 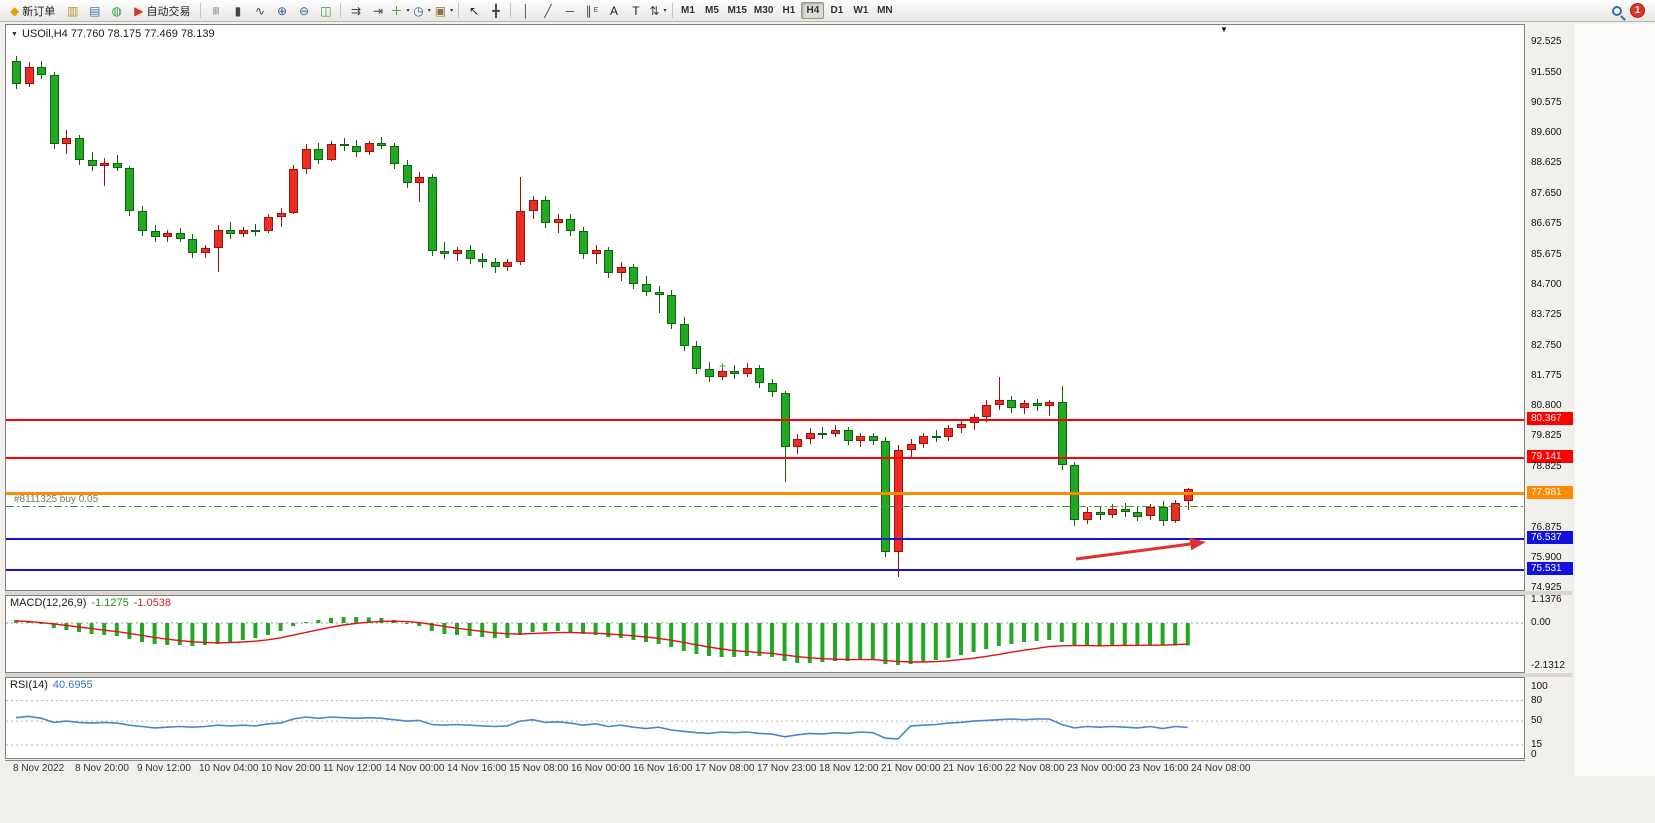 I want to click on macd-axis: 1.1376 0.00 -2.1312, so click(x=1550, y=633).